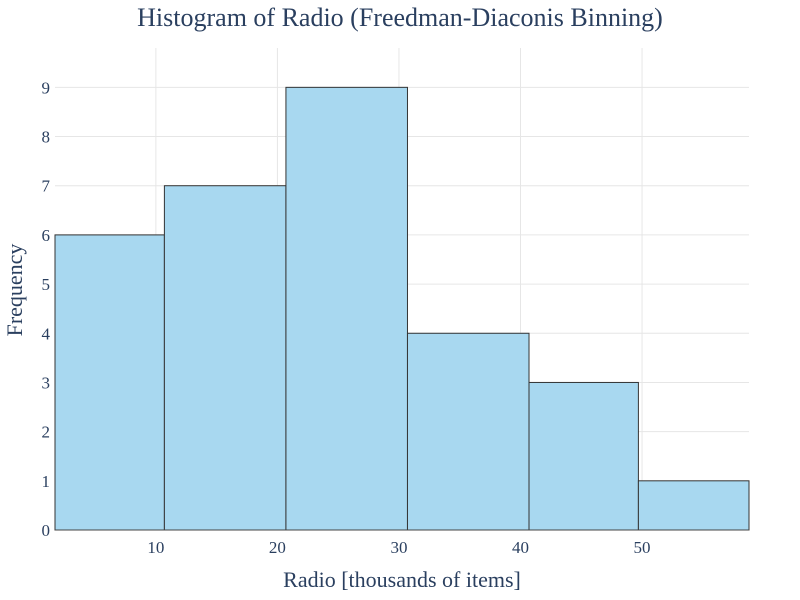 The width and height of the screenshot is (800, 600). Describe the element at coordinates (46, 186) in the screenshot. I see `y-tick-label: 7` at that location.